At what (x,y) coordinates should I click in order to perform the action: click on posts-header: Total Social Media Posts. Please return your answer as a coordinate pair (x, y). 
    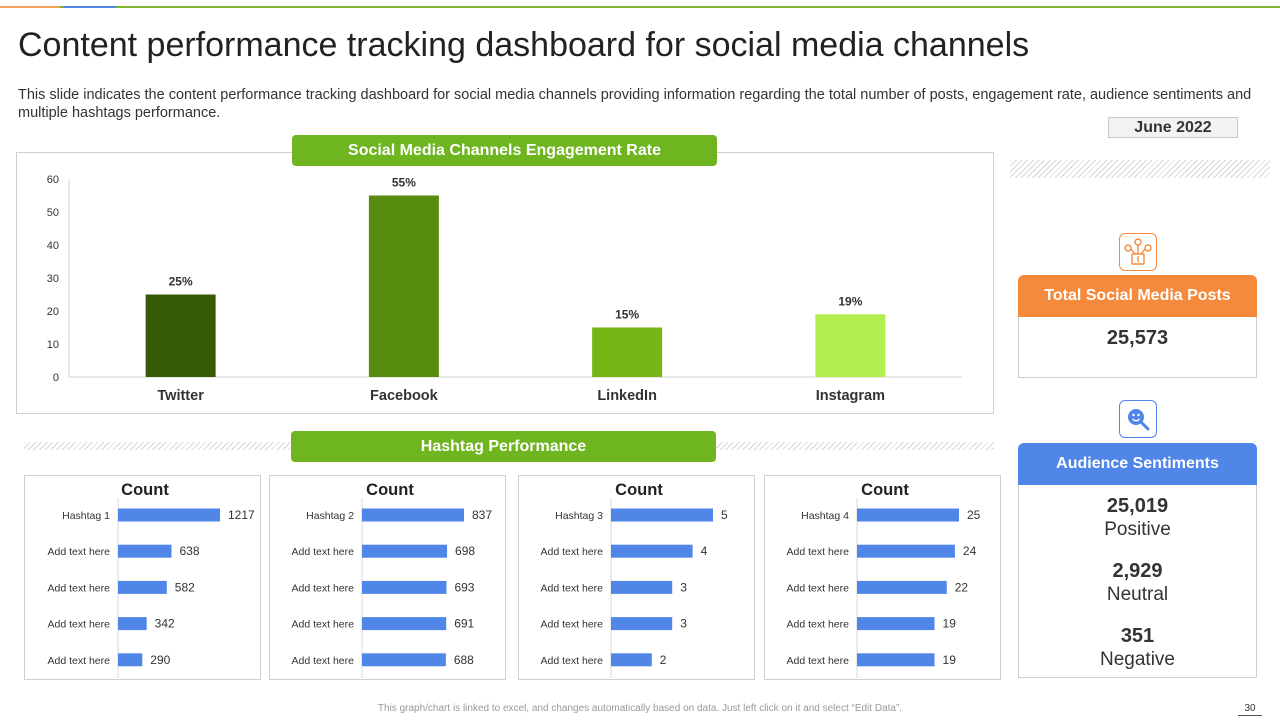
    Looking at the image, I should click on (1137, 296).